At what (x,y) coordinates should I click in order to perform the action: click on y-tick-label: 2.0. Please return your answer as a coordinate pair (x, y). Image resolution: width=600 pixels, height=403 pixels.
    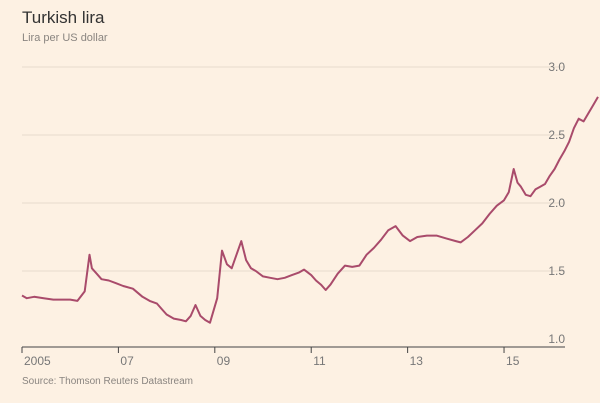
    Looking at the image, I should click on (556, 203).